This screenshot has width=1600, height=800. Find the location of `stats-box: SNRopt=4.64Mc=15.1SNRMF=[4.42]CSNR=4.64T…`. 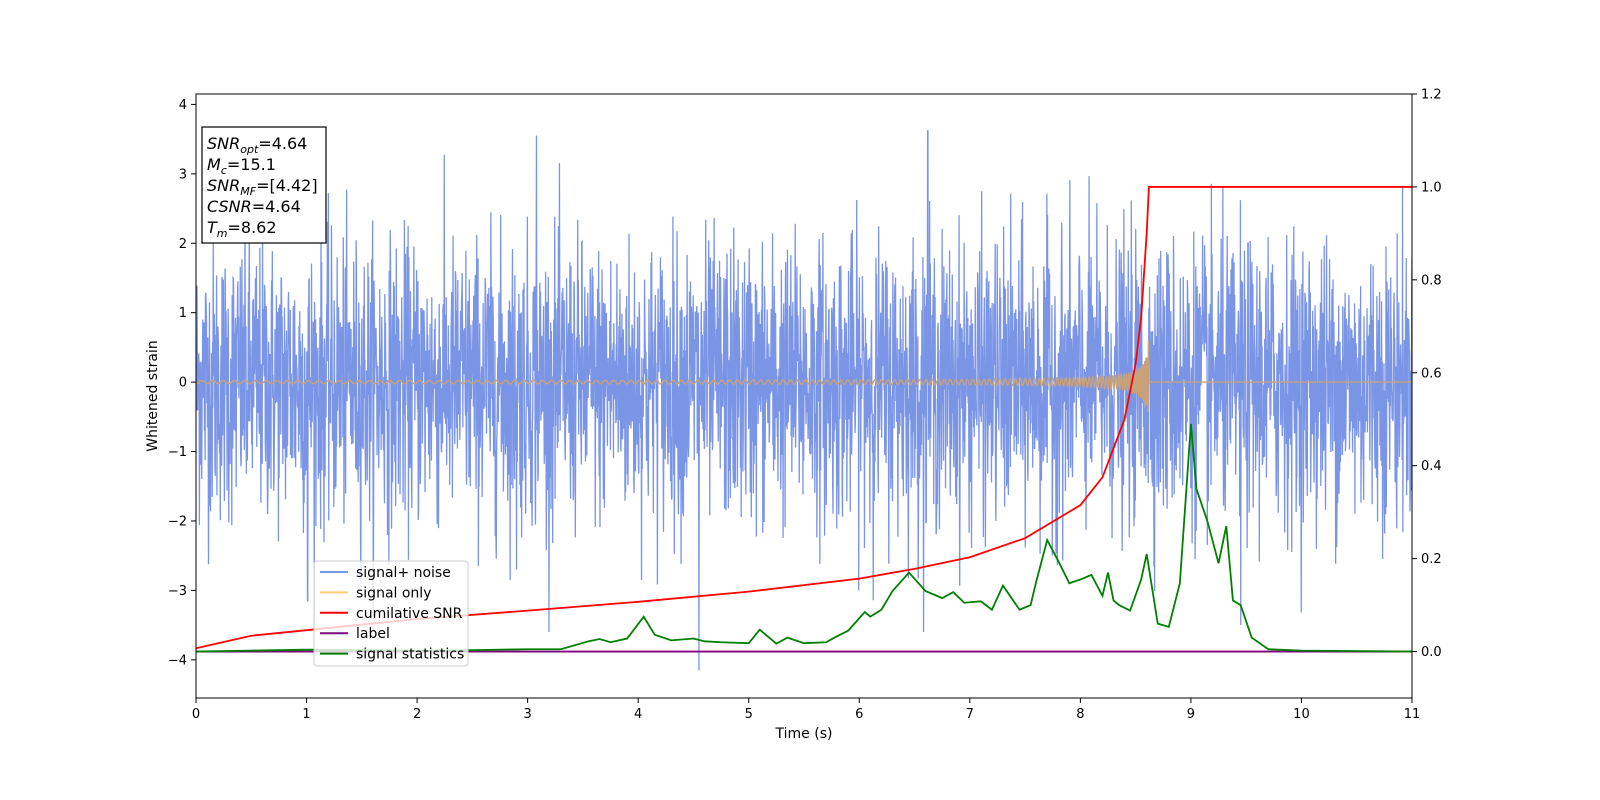

stats-box: SNRopt=4.64Mc=15.1SNRMF=[4.42]CSNR=4.64T… is located at coordinates (264, 185).